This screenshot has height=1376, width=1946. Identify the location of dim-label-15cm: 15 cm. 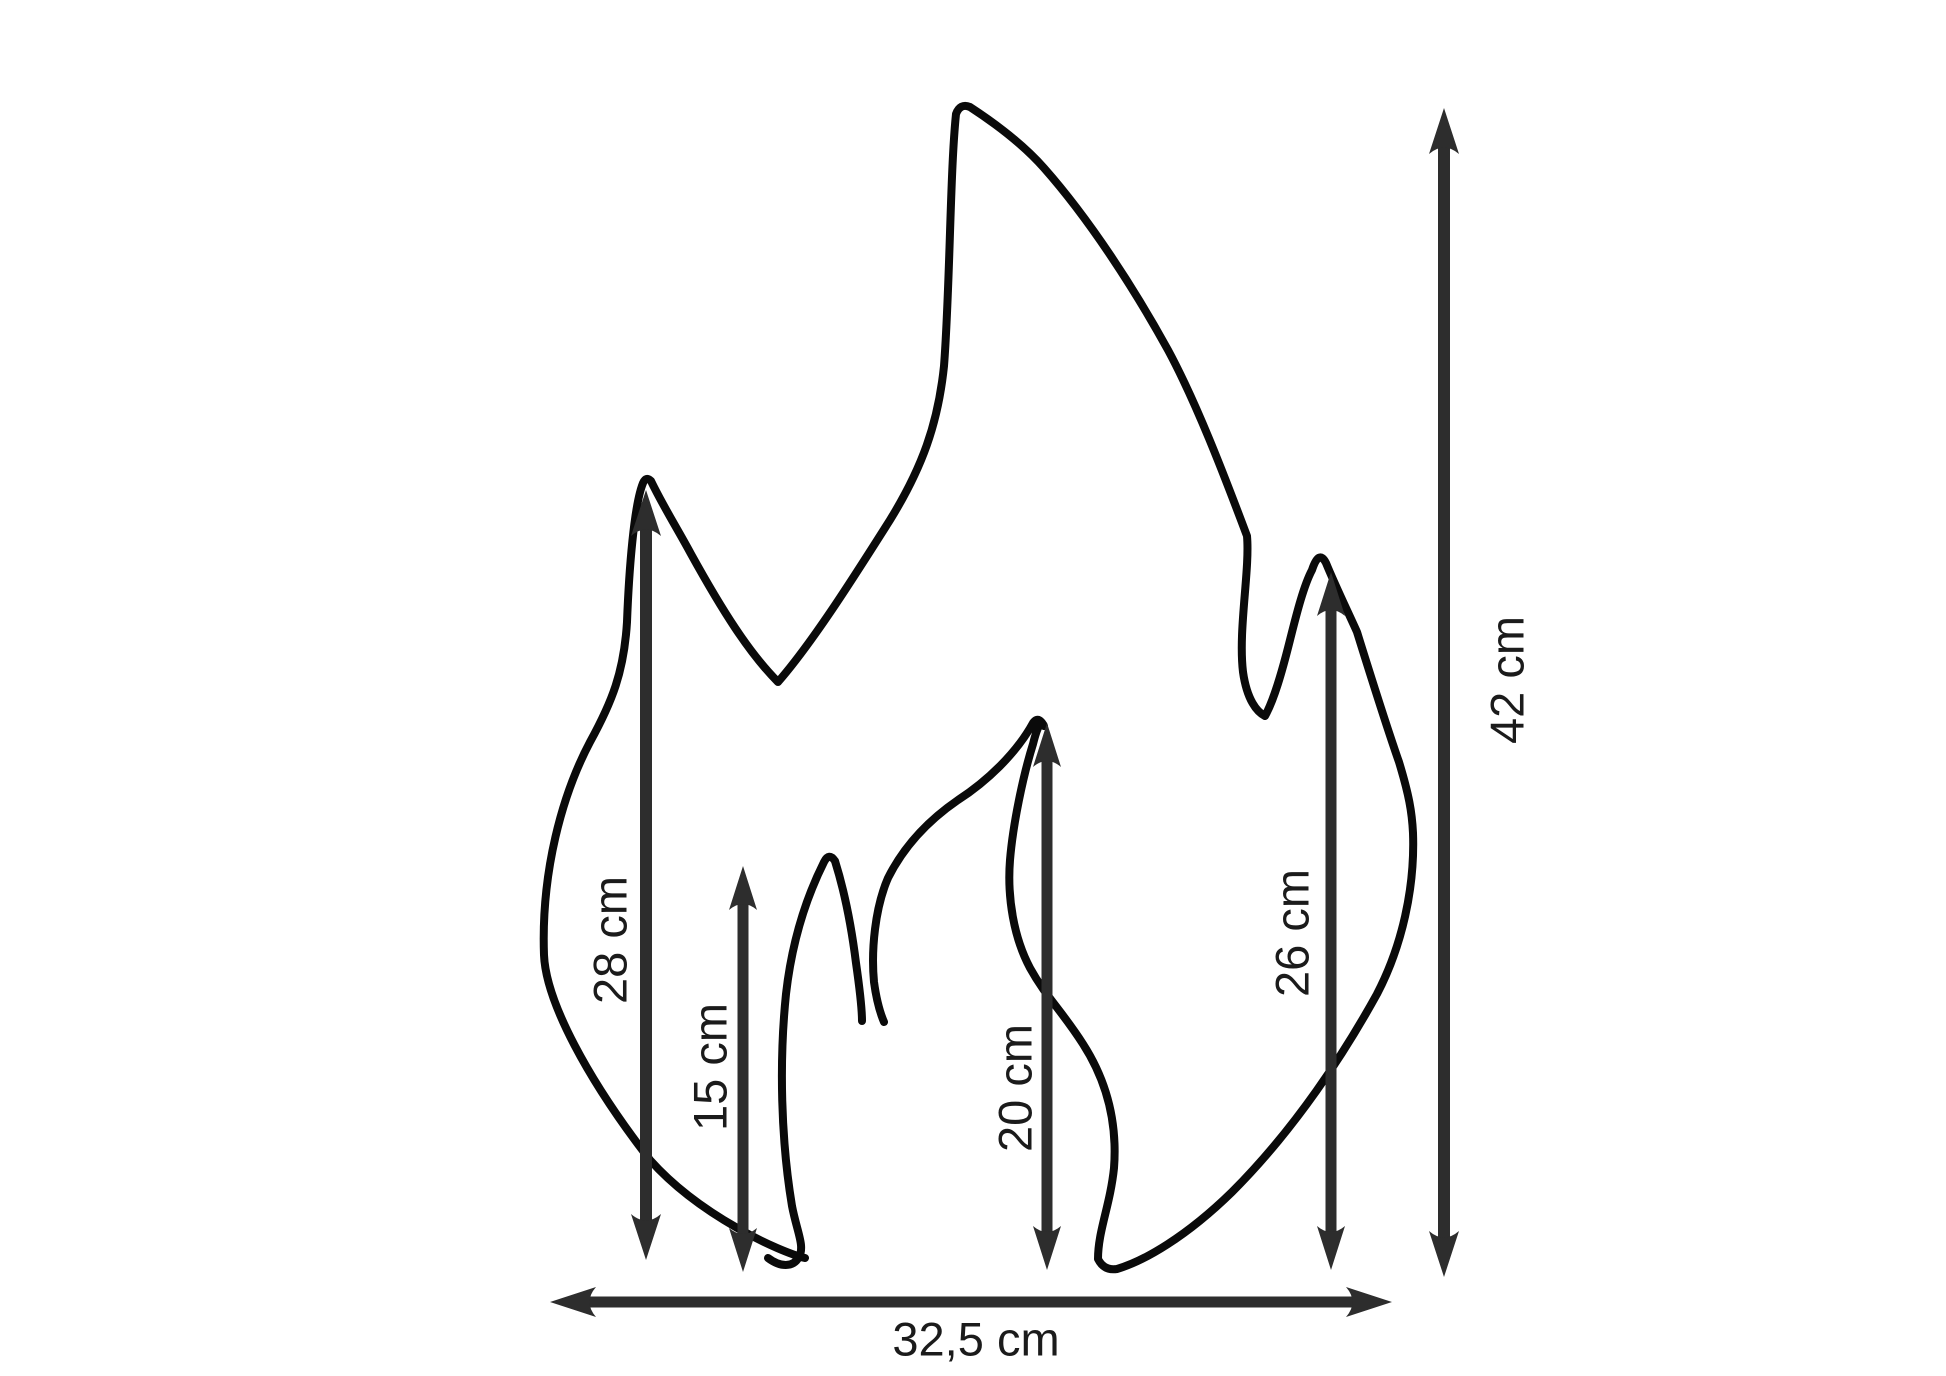
(710, 1067).